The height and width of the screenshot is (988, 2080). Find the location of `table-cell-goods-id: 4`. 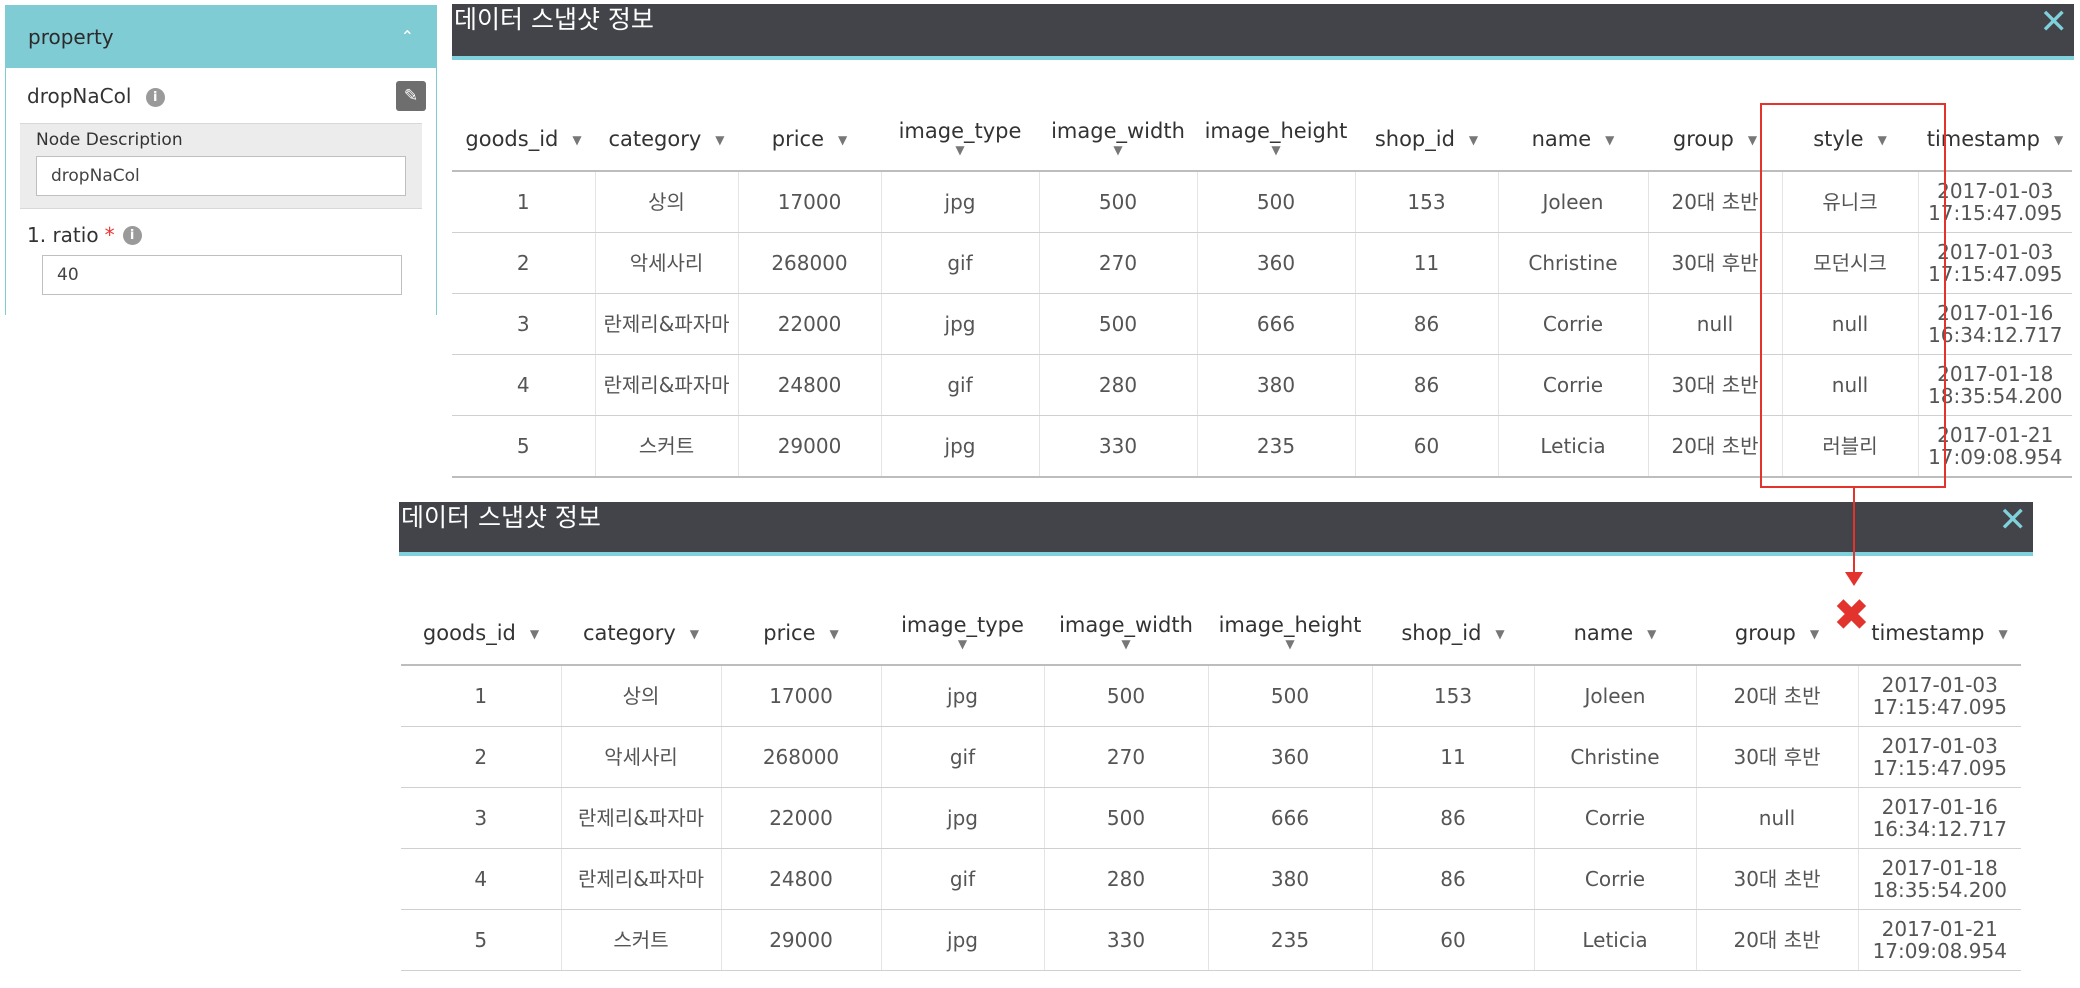

table-cell-goods-id: 4 is located at coordinates (481, 879).